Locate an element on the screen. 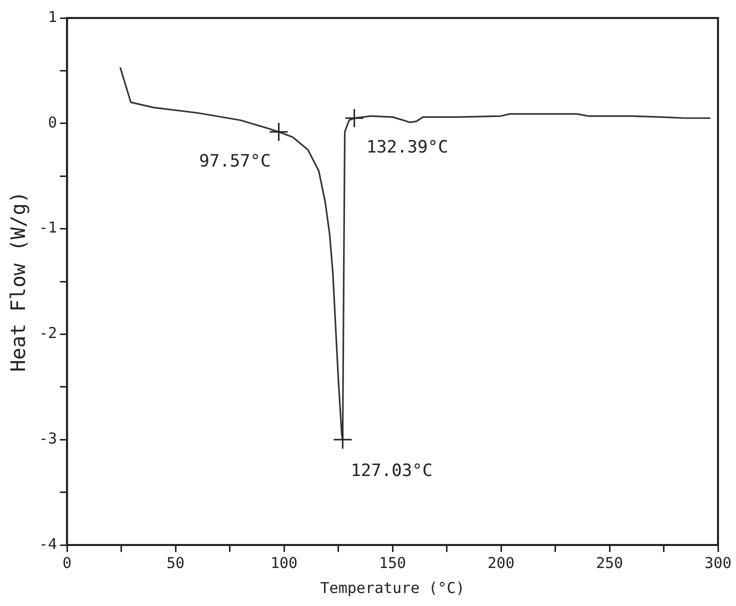 Image resolution: width=736 pixels, height=606 pixels. y-tick-label: 0 is located at coordinates (53, 122).